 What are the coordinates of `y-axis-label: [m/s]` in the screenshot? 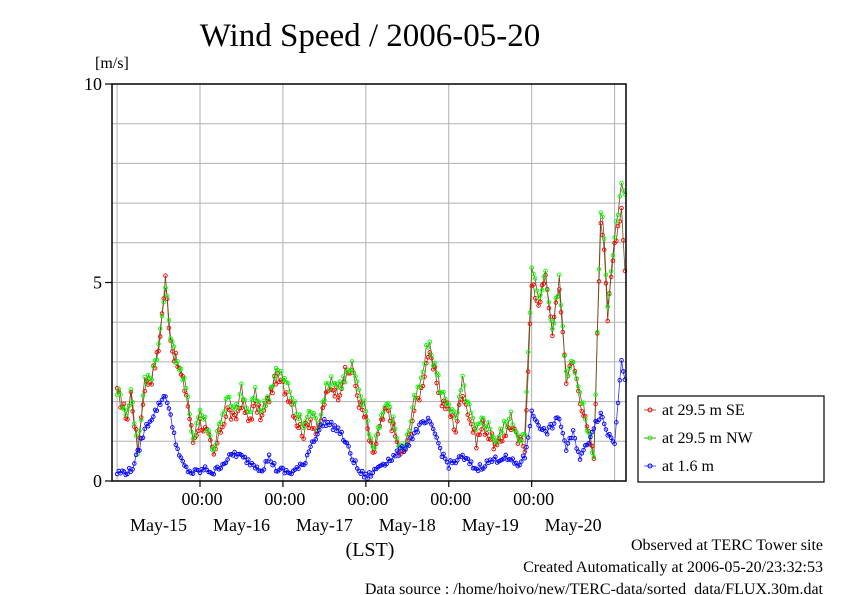 It's located at (112, 63).